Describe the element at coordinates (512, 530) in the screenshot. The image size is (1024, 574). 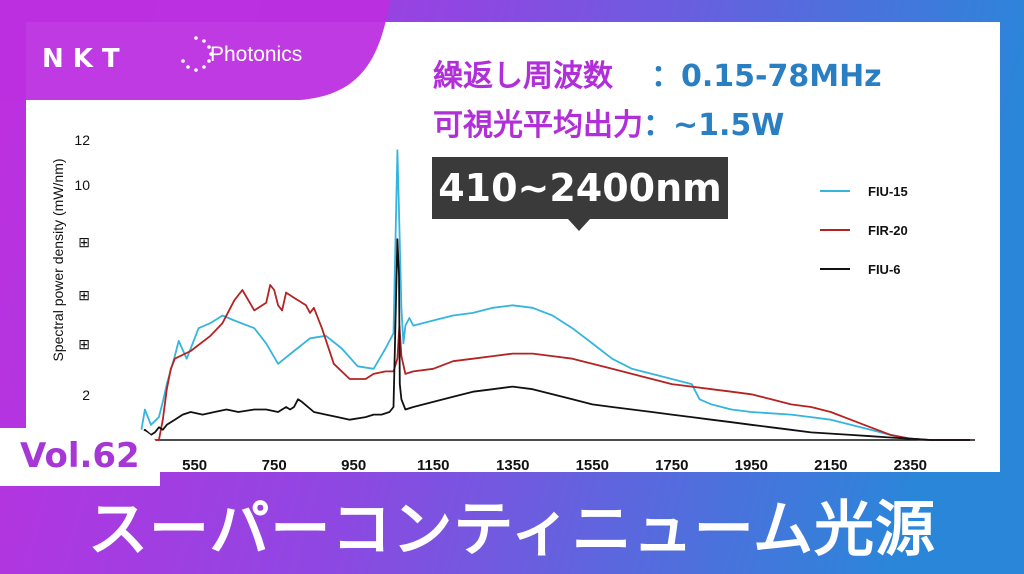
I see `page-title: スーパーコンティニューム光源` at that location.